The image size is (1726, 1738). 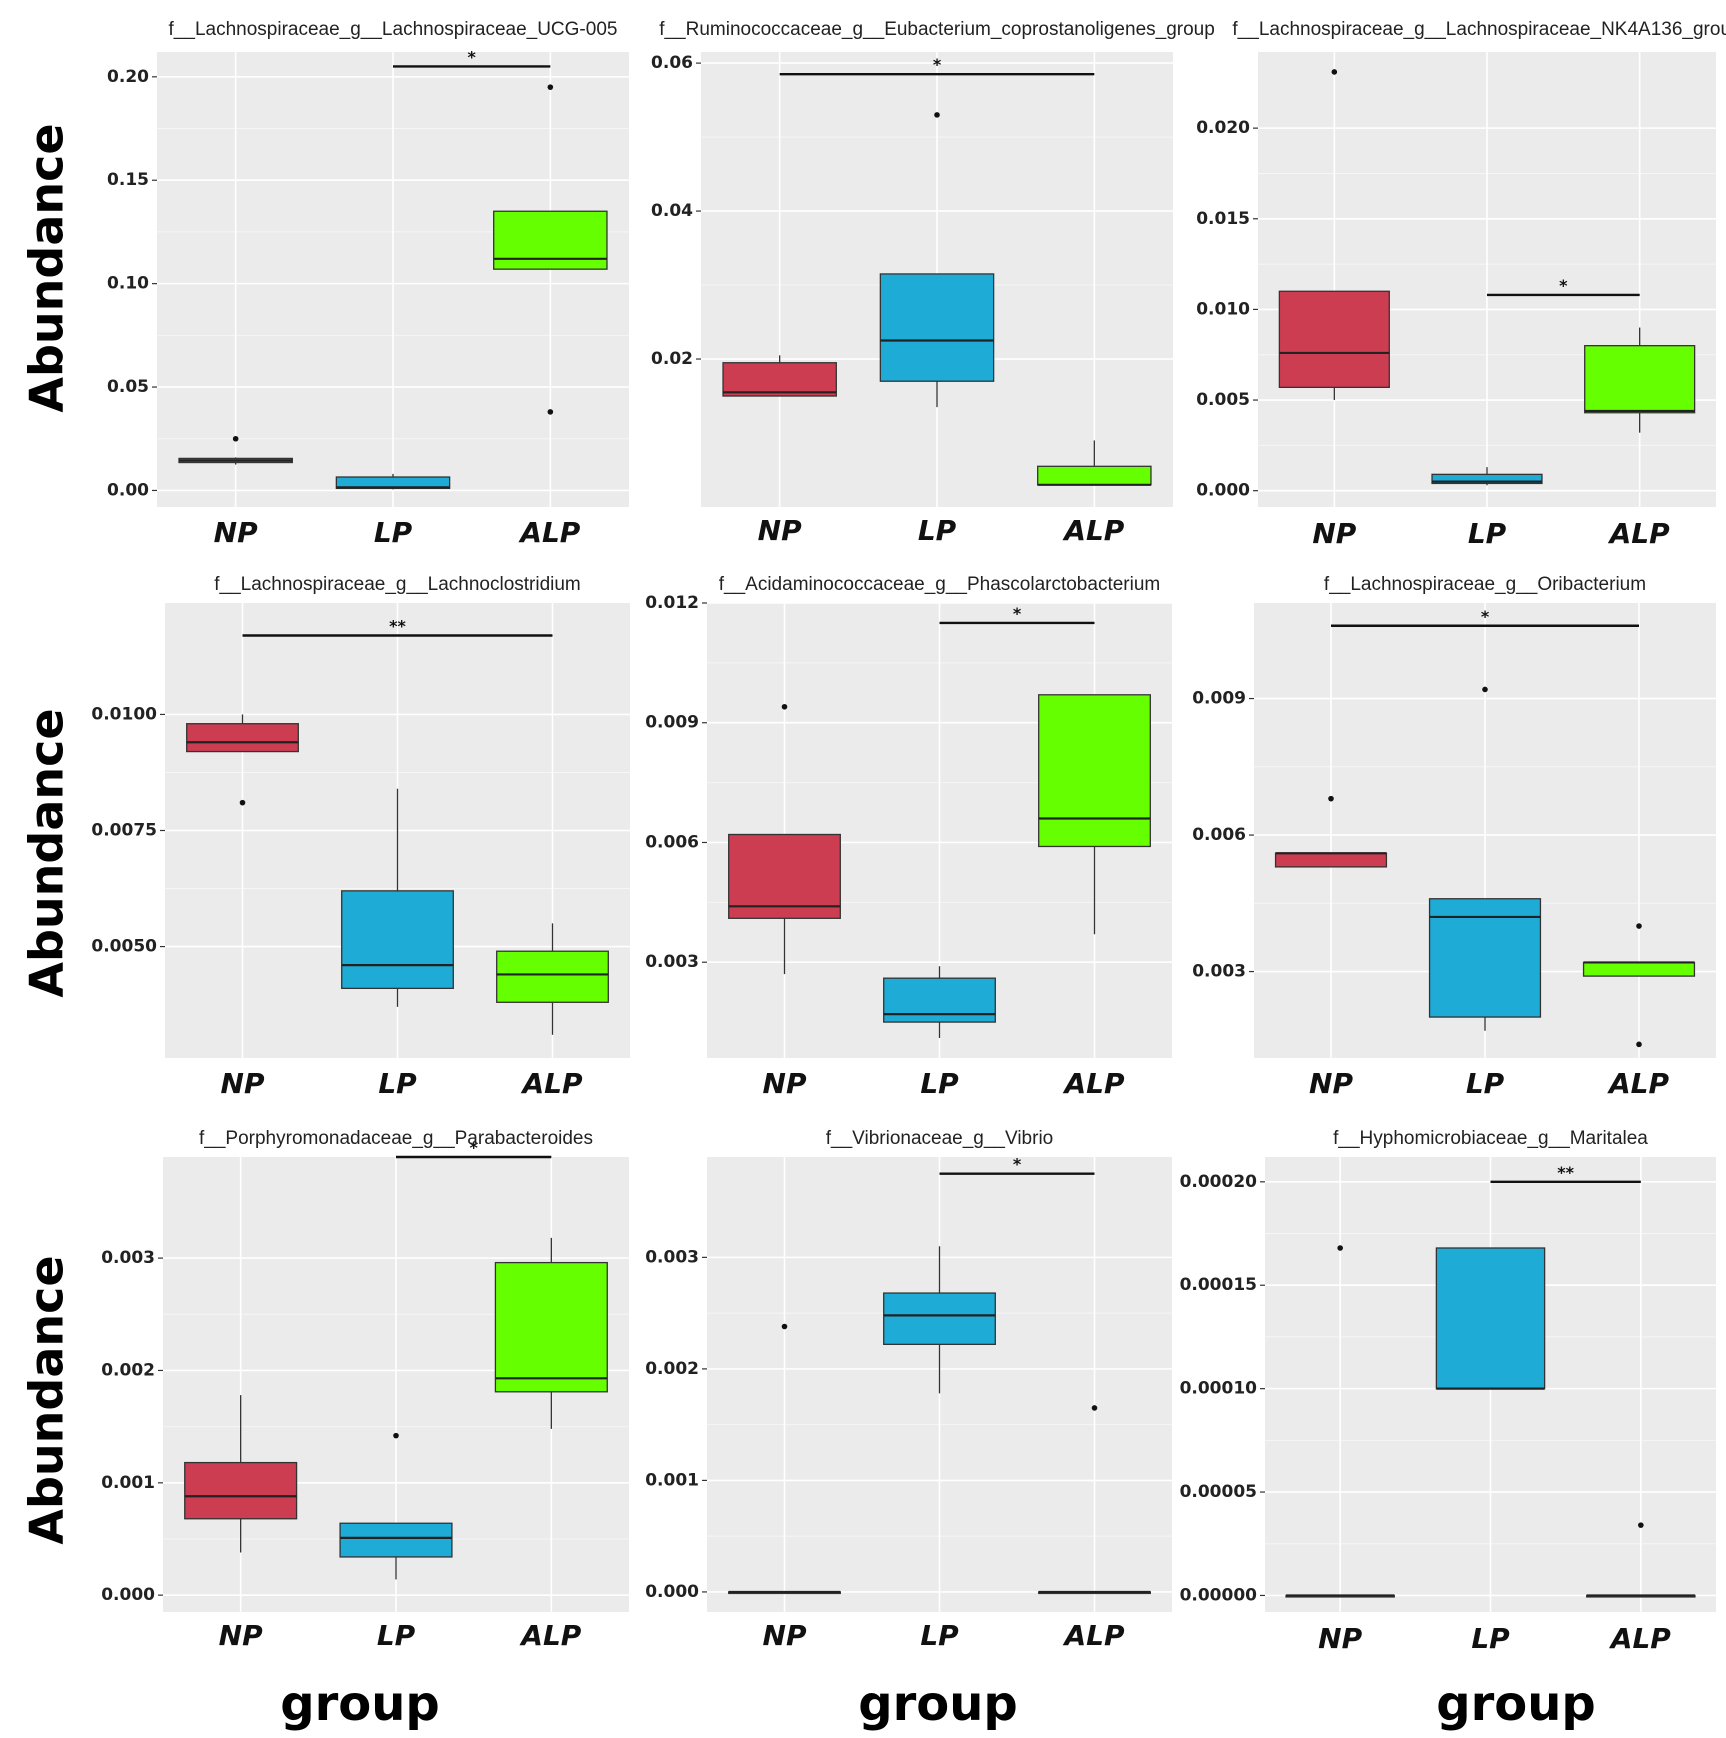 I want to click on panel-9-outlier-ALP, so click(x=1641, y=1525).